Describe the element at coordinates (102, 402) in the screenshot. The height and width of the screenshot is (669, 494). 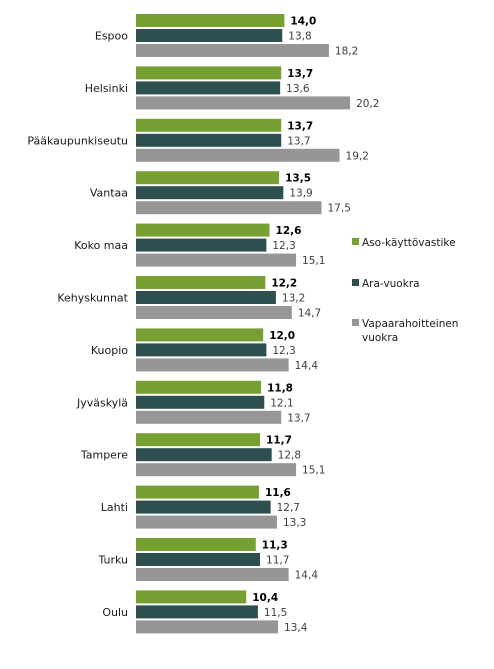
I see `category-label: Jyväskylä` at that location.